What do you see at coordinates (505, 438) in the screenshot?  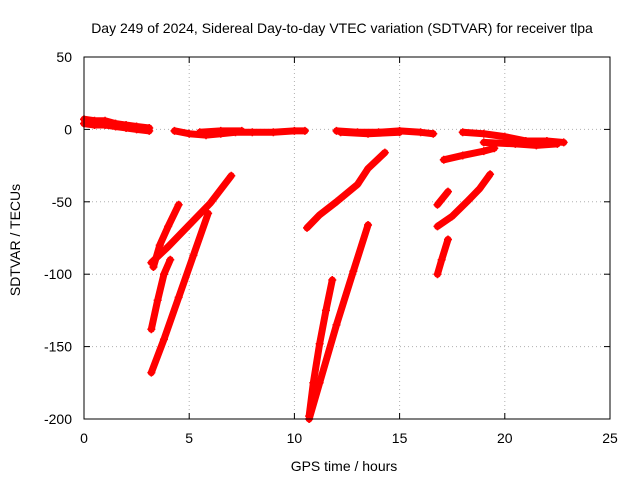 I see `x-tick-label: 20` at bounding box center [505, 438].